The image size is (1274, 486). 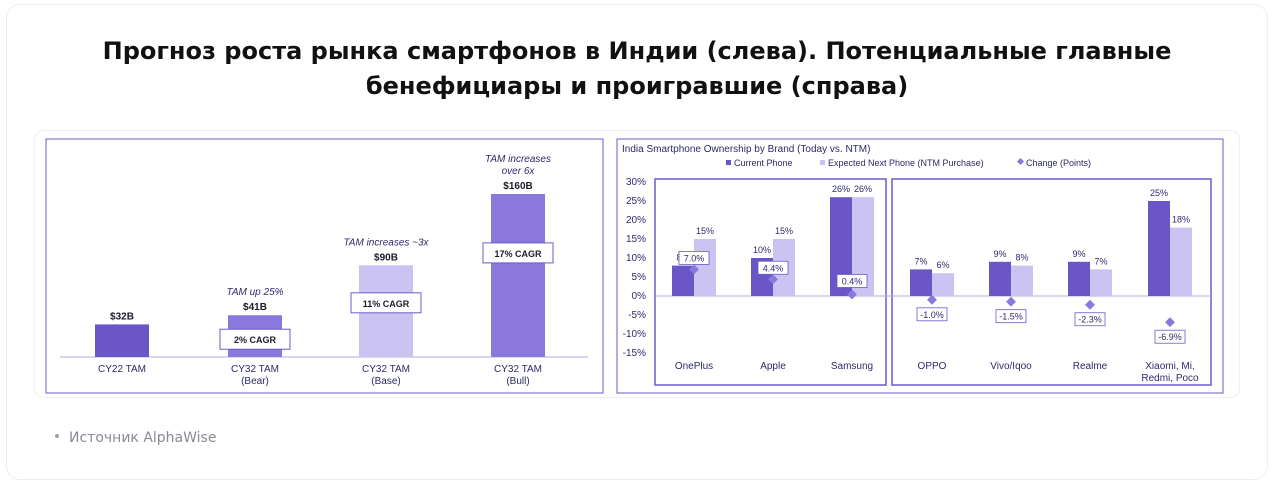 What do you see at coordinates (852, 366) in the screenshot?
I see `brand-label: Samsung` at bounding box center [852, 366].